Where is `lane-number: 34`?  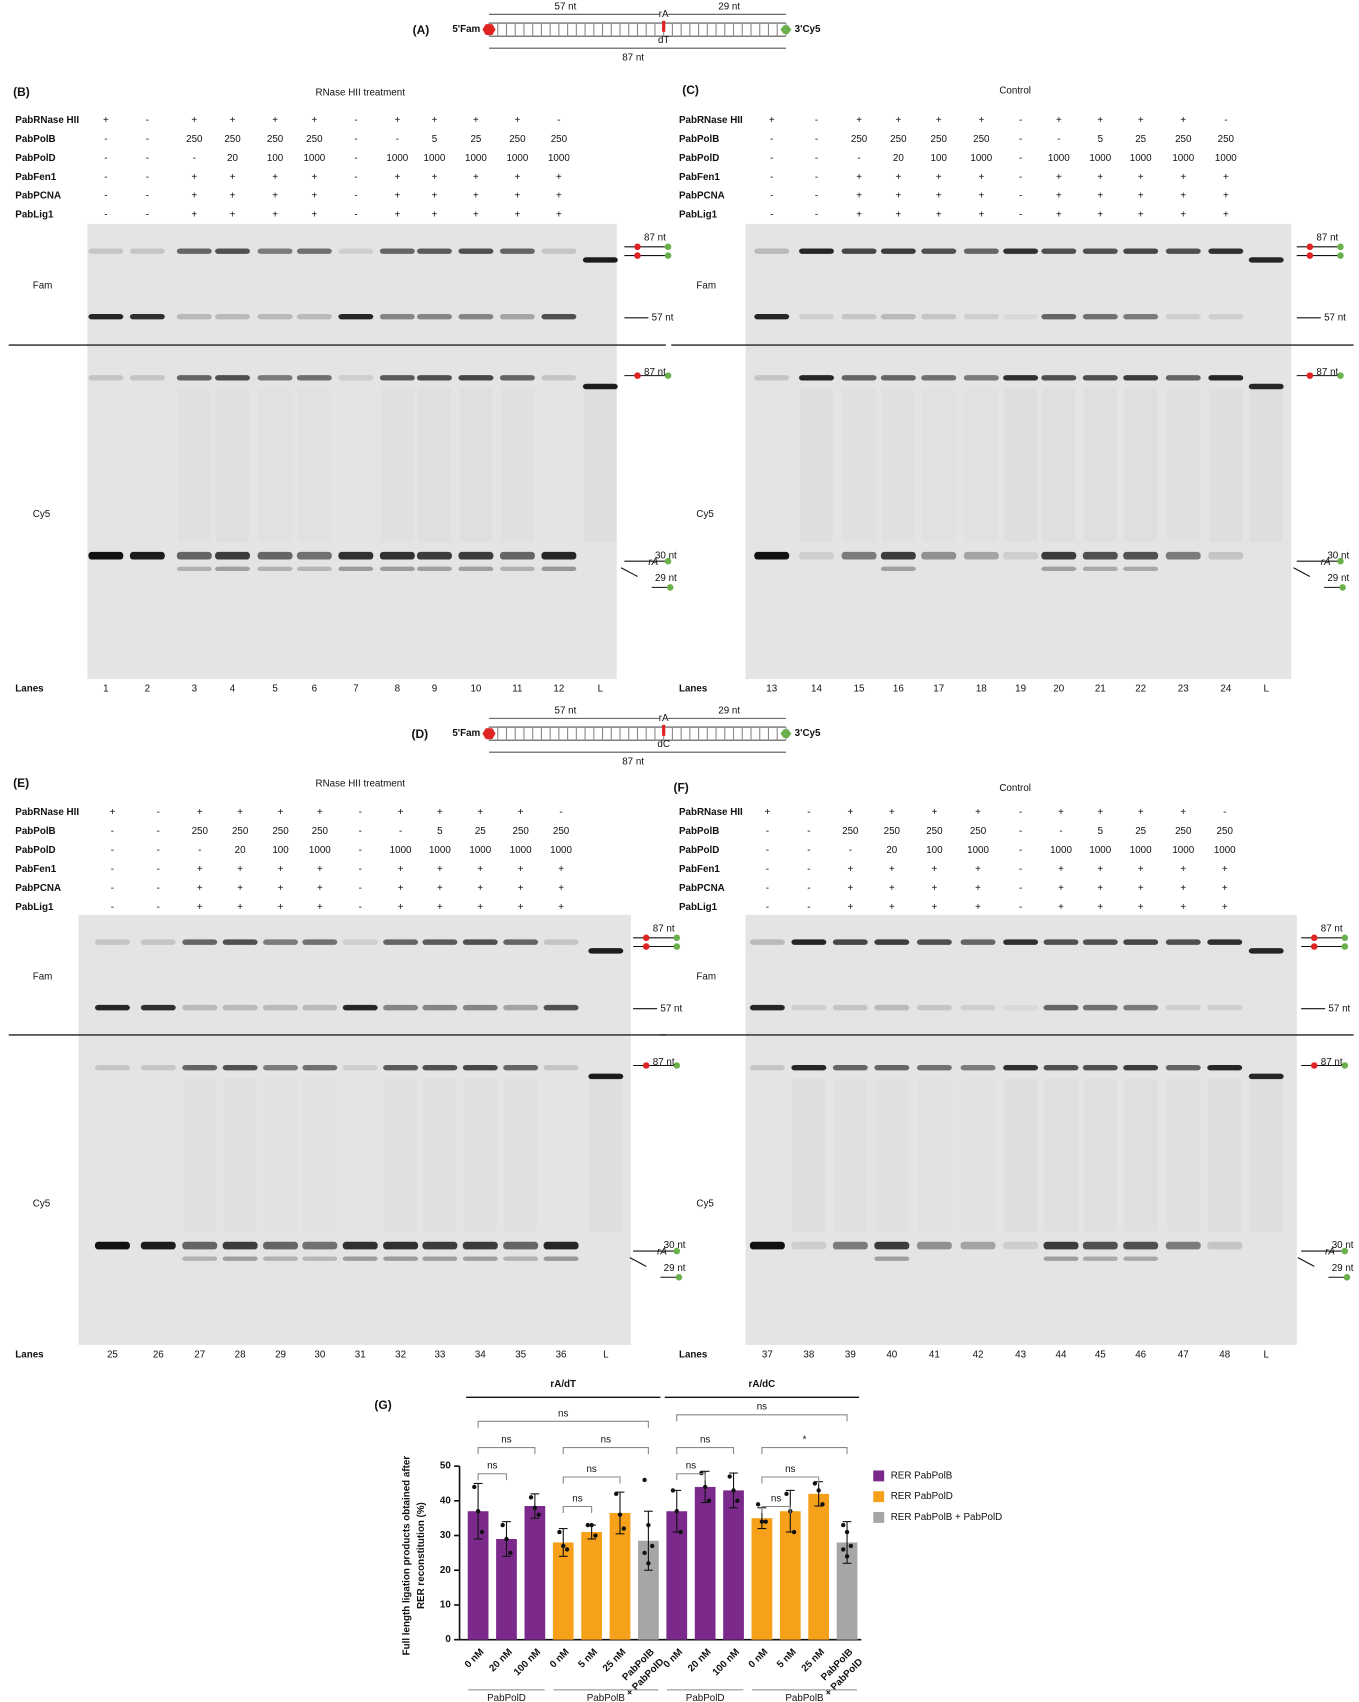 lane-number: 34 is located at coordinates (480, 1354).